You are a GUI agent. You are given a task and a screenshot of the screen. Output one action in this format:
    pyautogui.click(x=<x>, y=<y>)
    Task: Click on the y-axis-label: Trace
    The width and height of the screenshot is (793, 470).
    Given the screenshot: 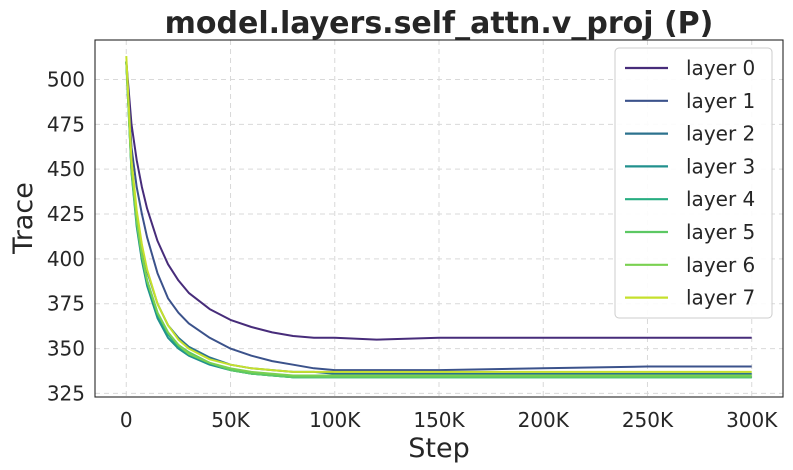 What is the action you would take?
    pyautogui.click(x=23, y=218)
    